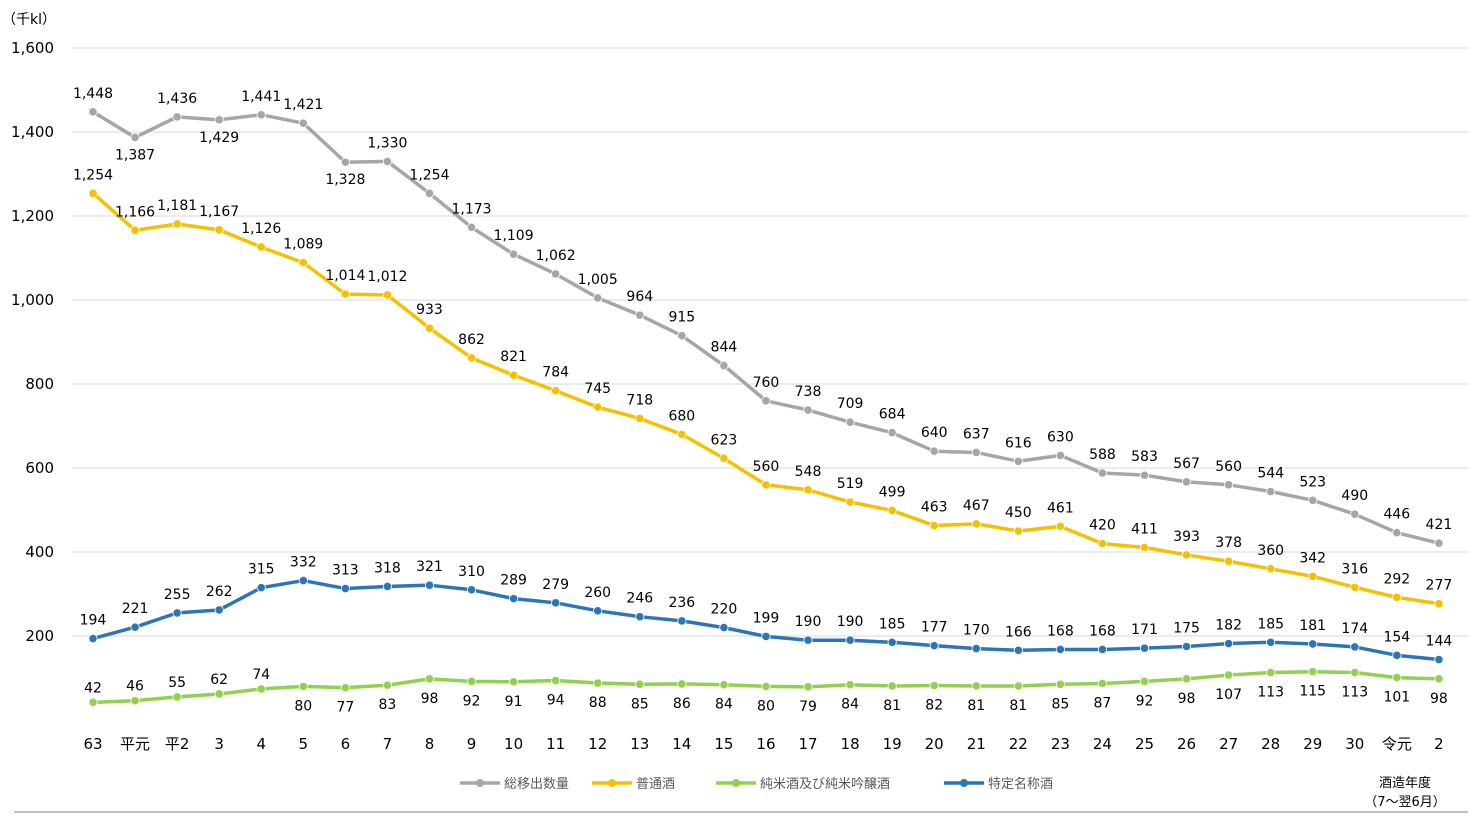  I want to click on x-tick-label: 30, so click(1354, 744).